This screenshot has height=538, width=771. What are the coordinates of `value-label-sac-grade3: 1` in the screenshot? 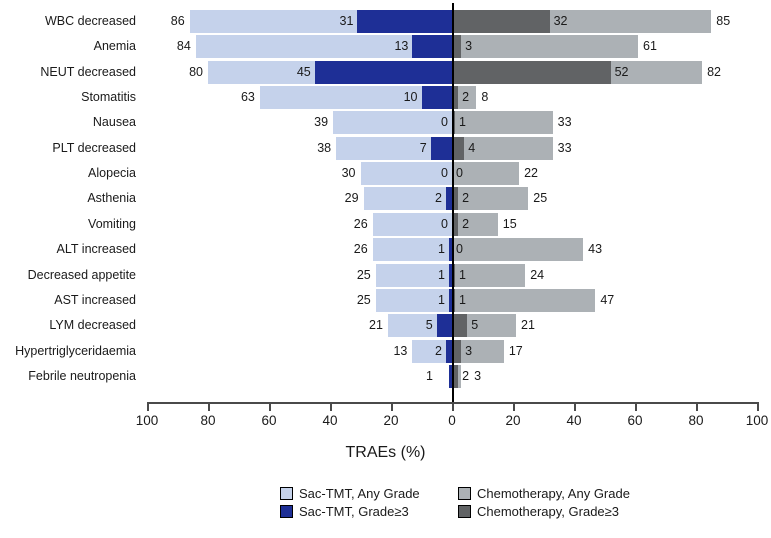 It's located at (441, 274).